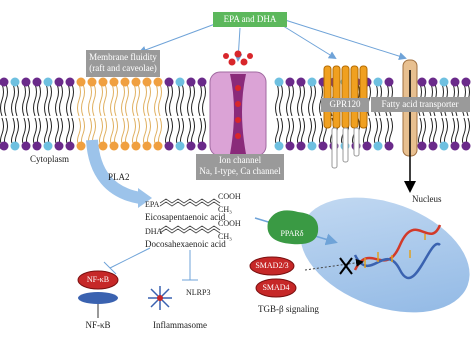 The height and width of the screenshot is (344, 474). What do you see at coordinates (123, 57) in the screenshot?
I see `membrane-label: Membrane fluidity` at bounding box center [123, 57].